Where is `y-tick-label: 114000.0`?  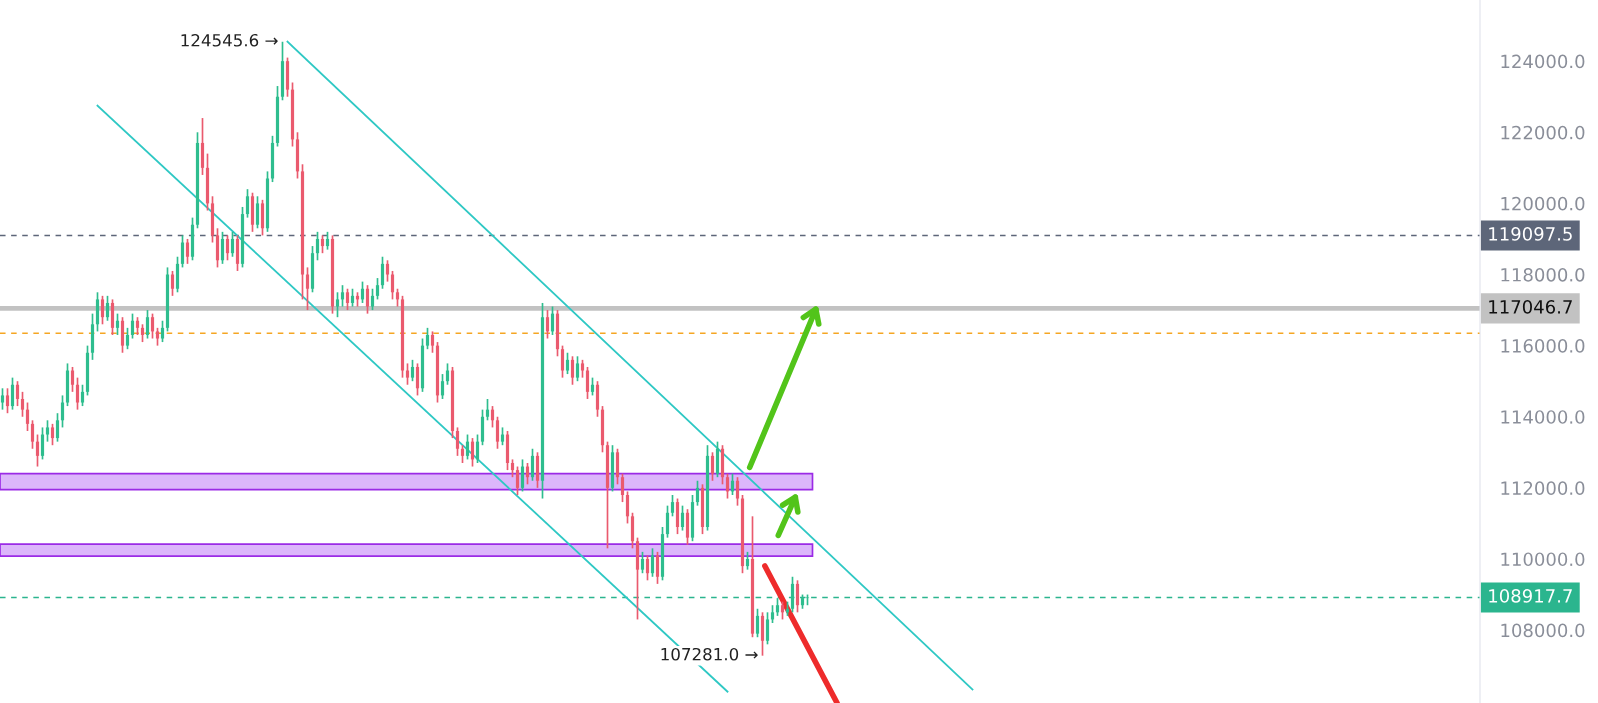
y-tick-label: 114000.0 is located at coordinates (1543, 417).